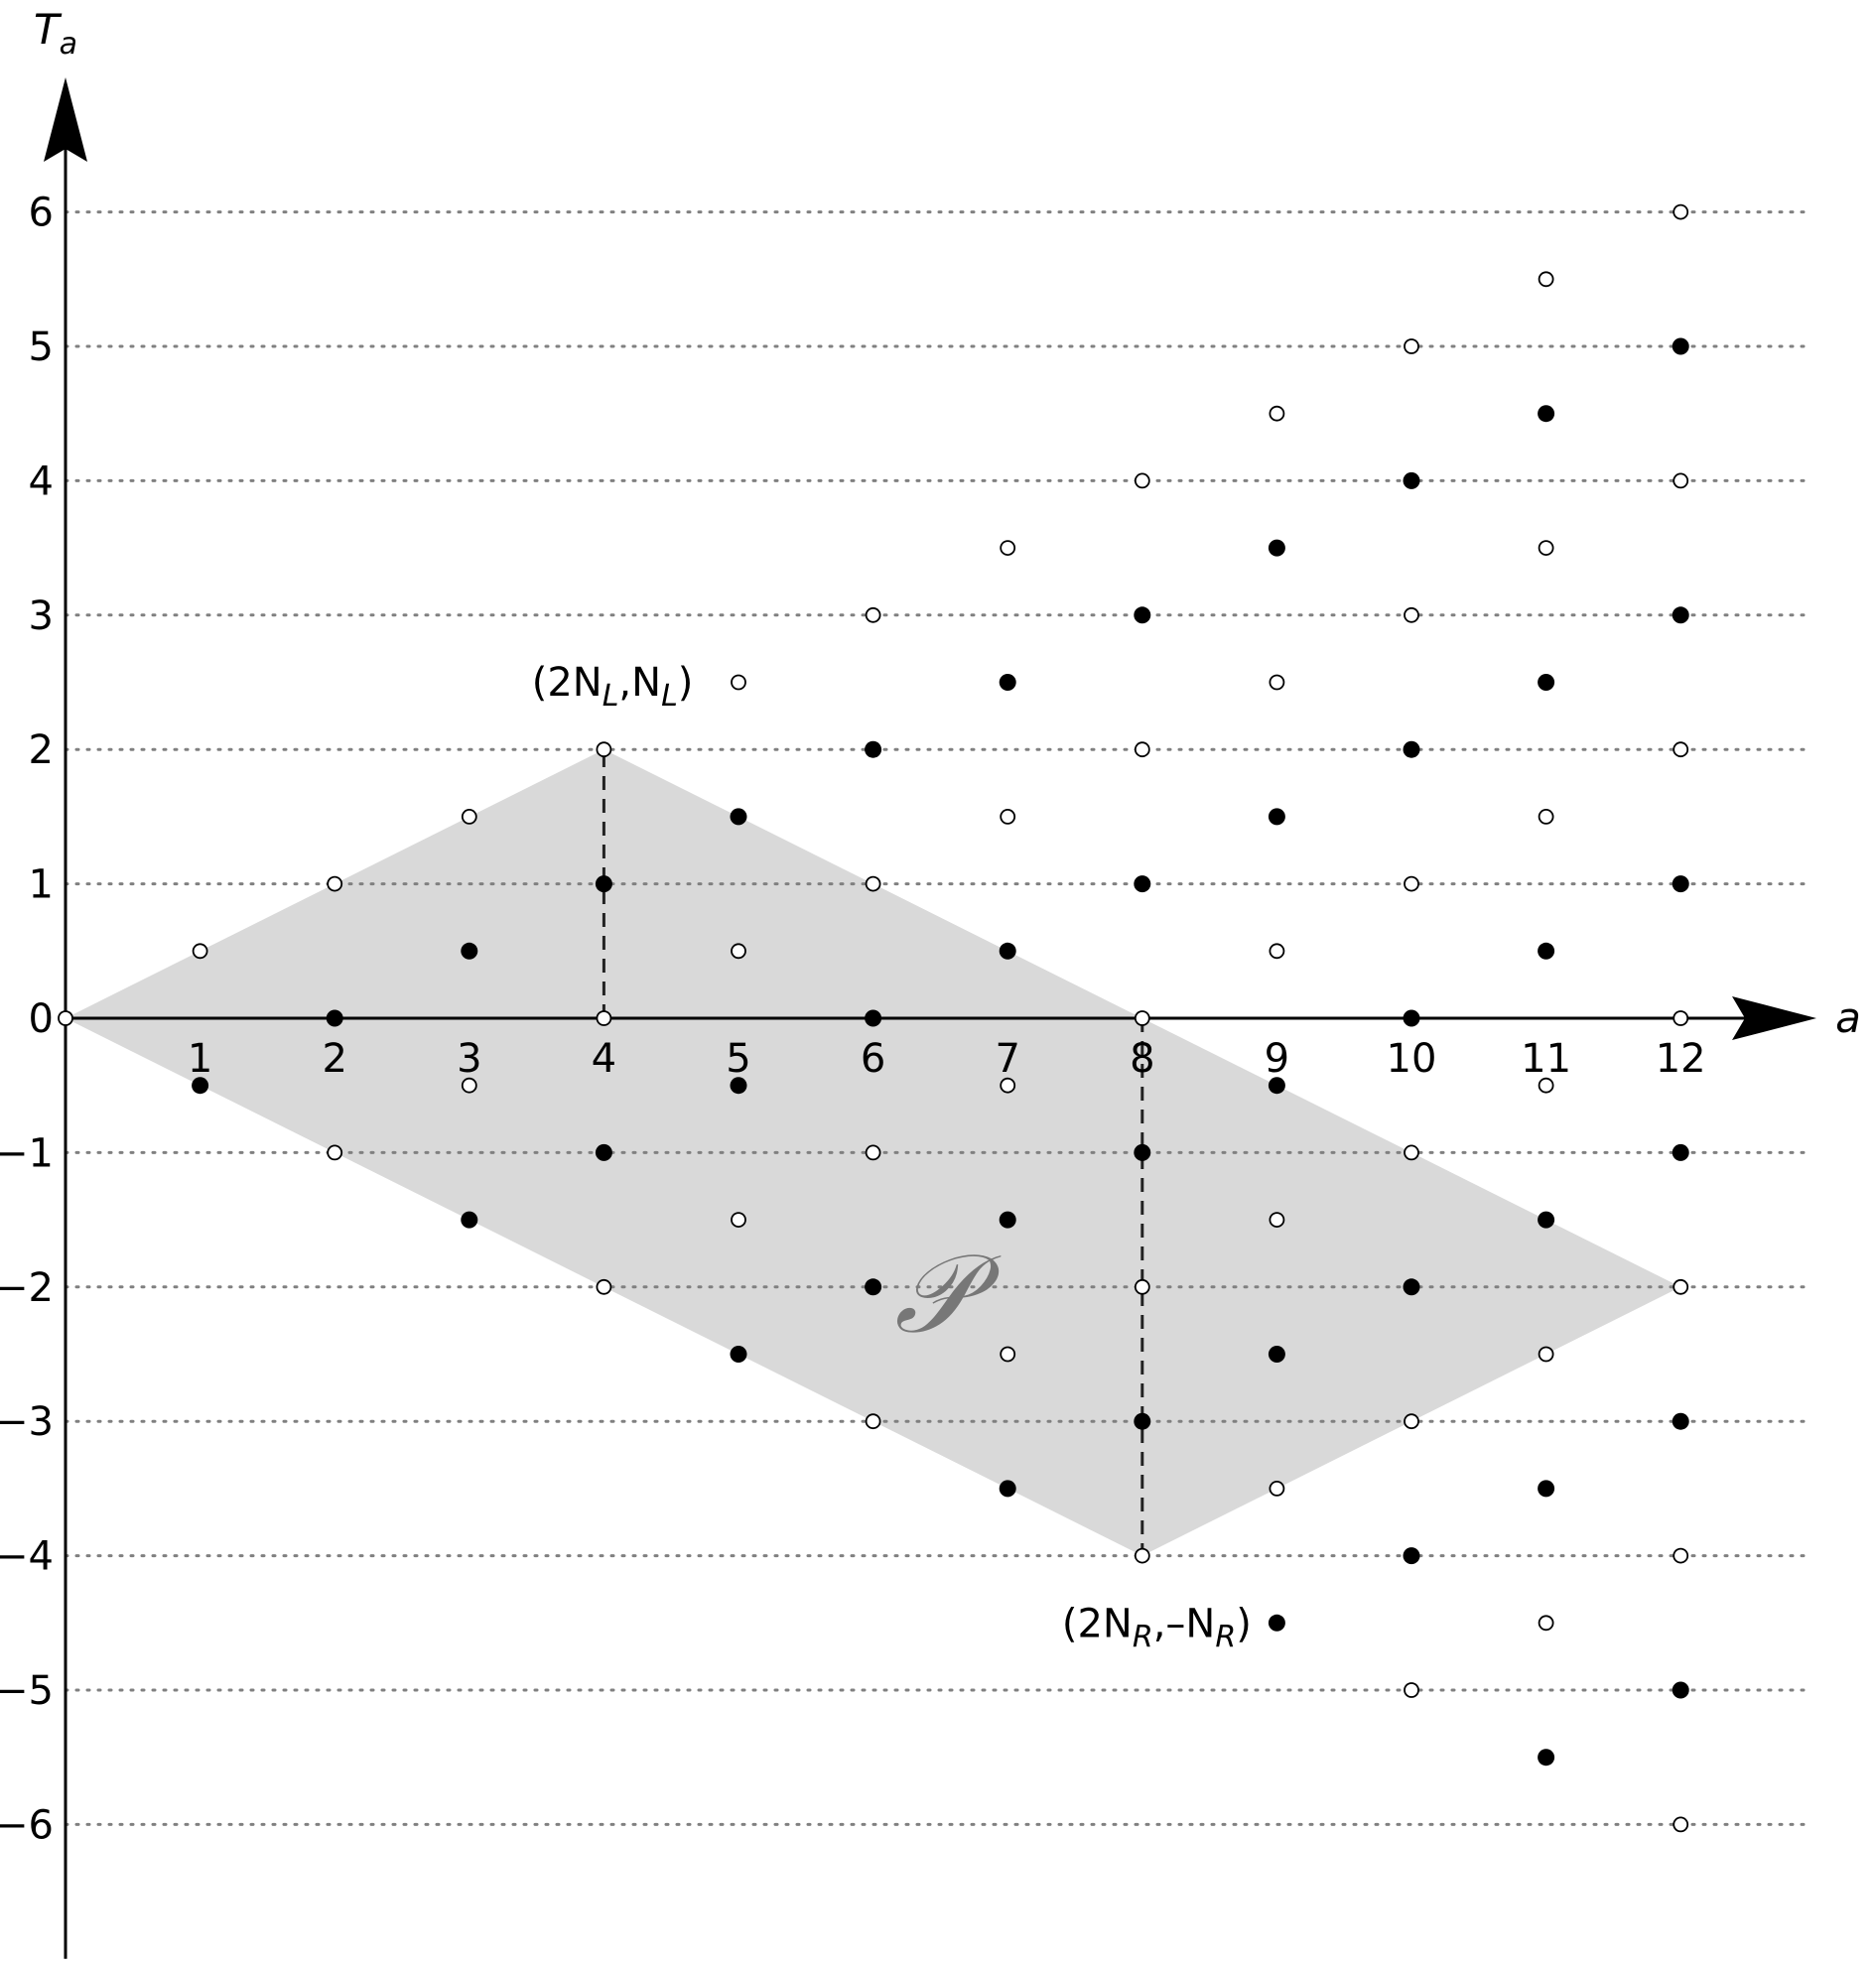  I want to click on annotation-2: (2NR,–NR), so click(1157, 1628).